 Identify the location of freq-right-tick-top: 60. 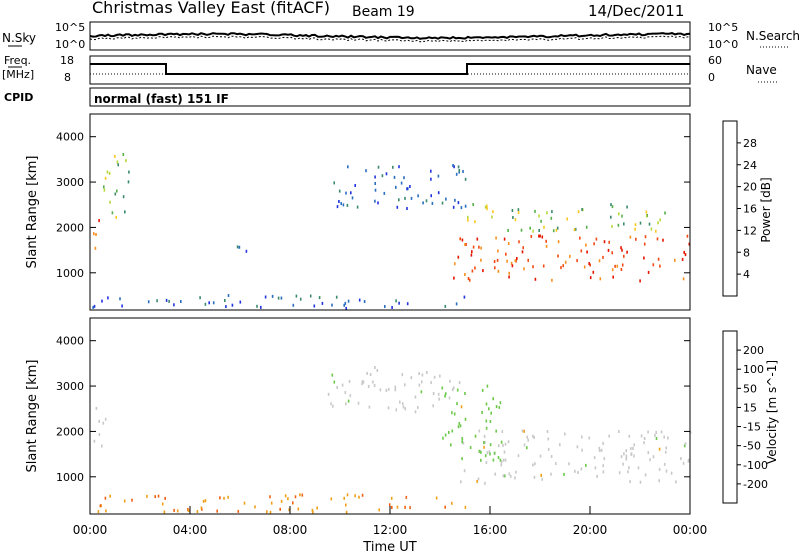
(715, 60).